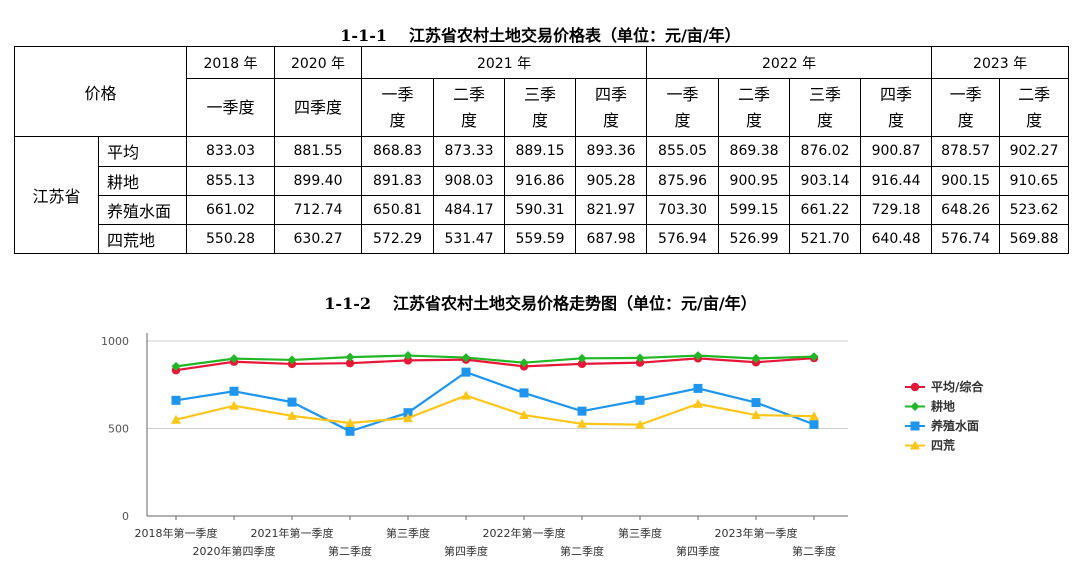 The width and height of the screenshot is (1081, 564). What do you see at coordinates (825, 180) in the screenshot?
I see `table-cell: 903.14` at bounding box center [825, 180].